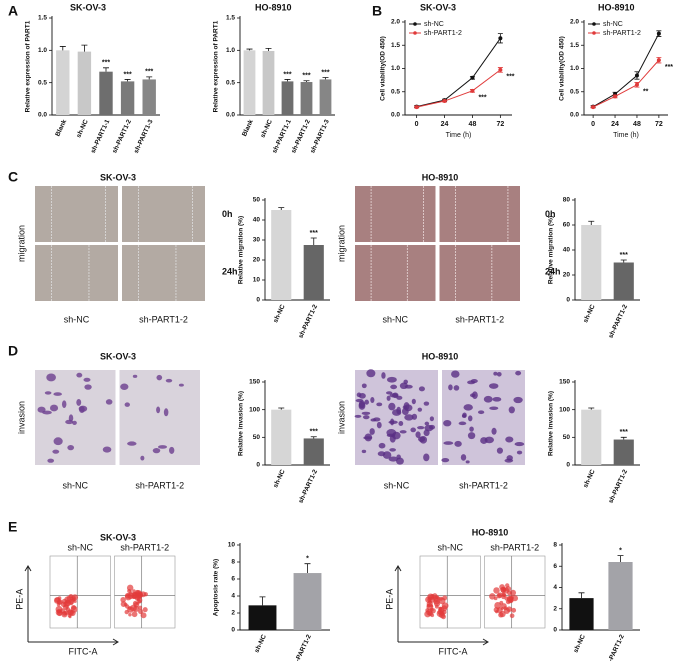 This screenshot has width=685, height=661. What do you see at coordinates (615, 647) in the screenshot?
I see `x-tick-label: sh-PART1-2` at bounding box center [615, 647].